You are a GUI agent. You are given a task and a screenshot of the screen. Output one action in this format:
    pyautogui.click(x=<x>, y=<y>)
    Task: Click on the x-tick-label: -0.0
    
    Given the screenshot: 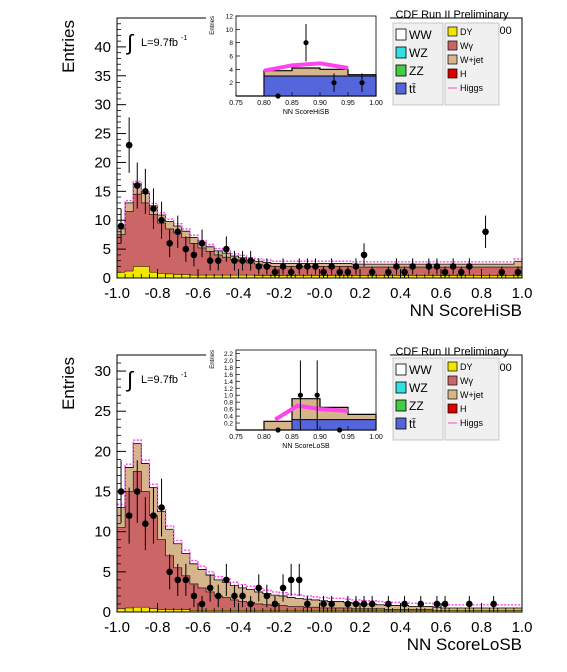 What is the action you would take?
    pyautogui.click(x=320, y=293)
    